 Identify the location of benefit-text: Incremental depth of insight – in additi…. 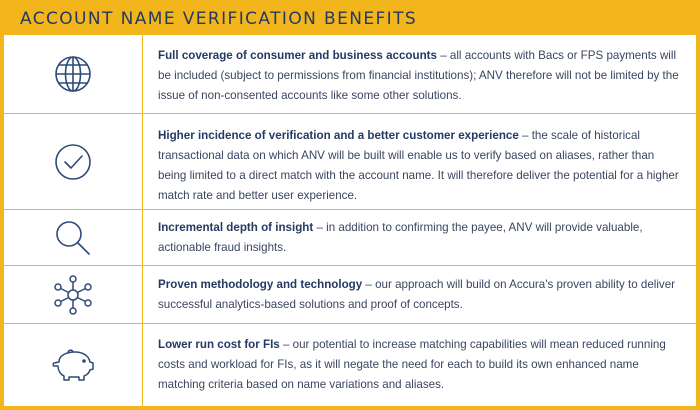
(420, 238).